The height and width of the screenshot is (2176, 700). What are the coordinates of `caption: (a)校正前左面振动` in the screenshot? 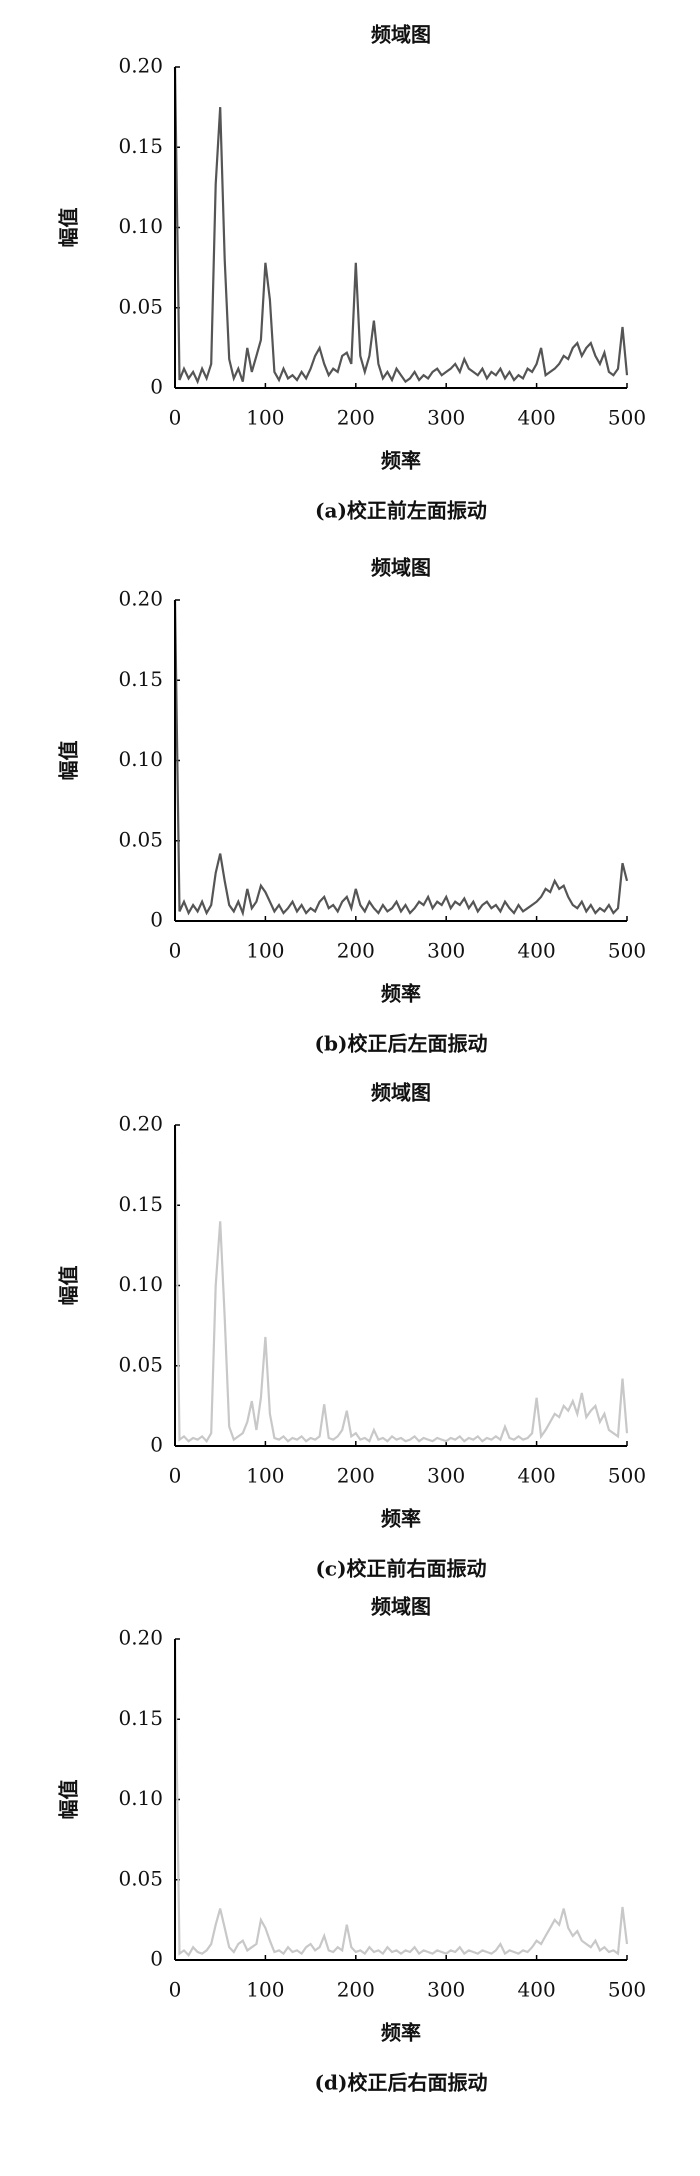 It's located at (401, 511).